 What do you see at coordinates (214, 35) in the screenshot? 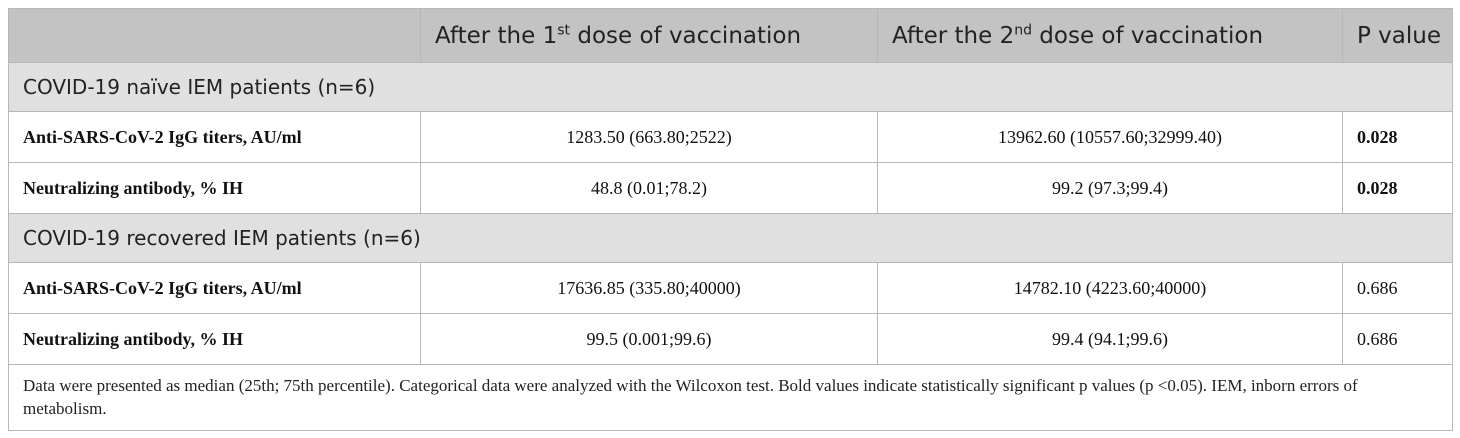
I see `header-empty-cell` at bounding box center [214, 35].